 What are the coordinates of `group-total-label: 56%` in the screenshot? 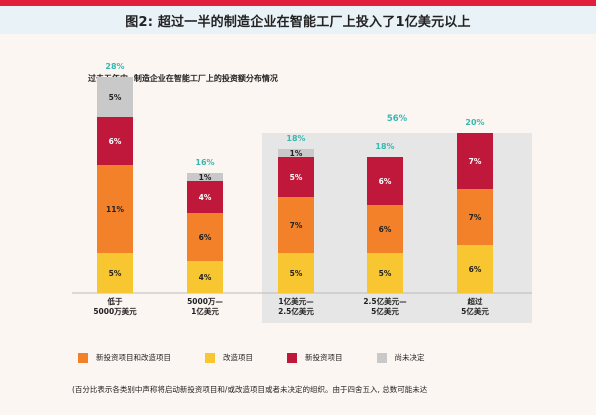 It's located at (397, 119).